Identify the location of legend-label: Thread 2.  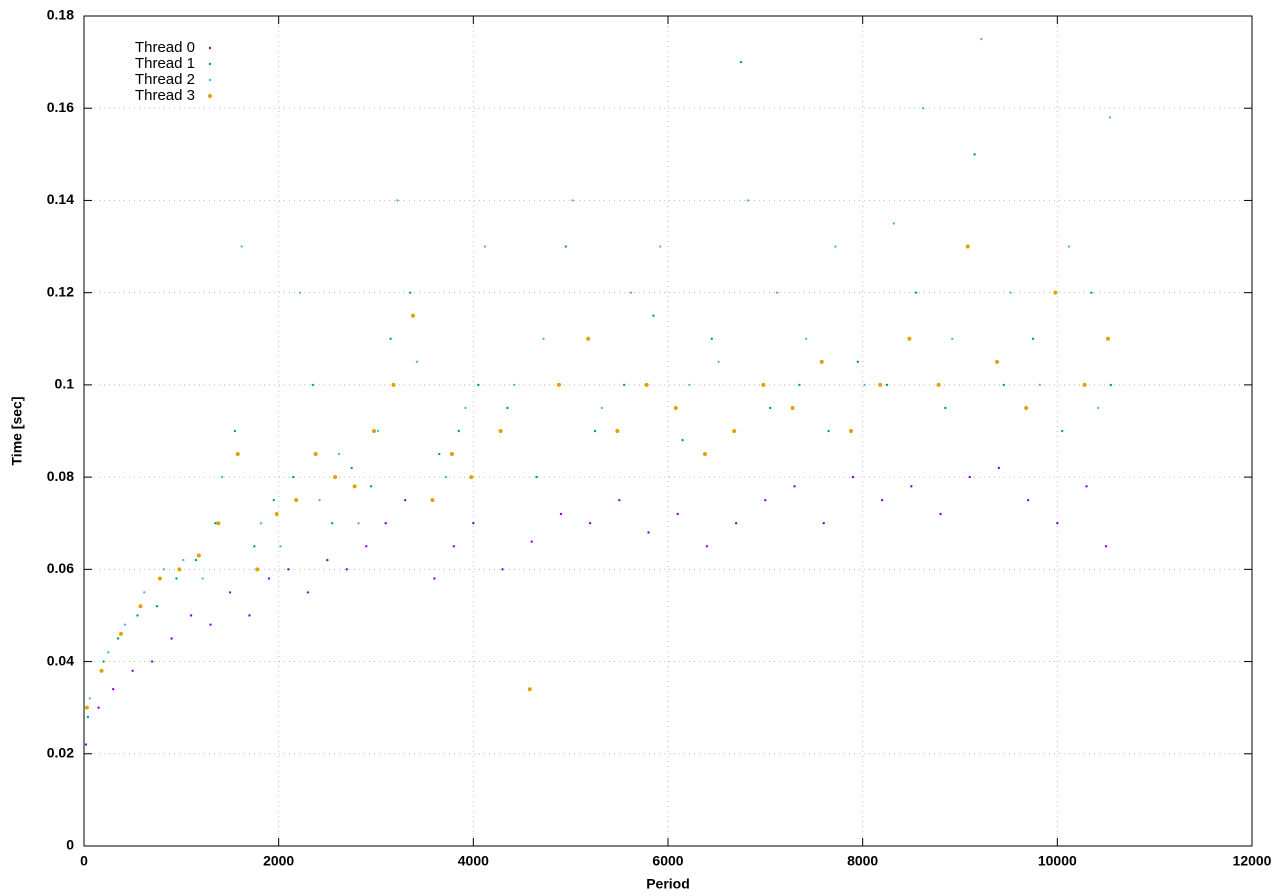
(165, 79).